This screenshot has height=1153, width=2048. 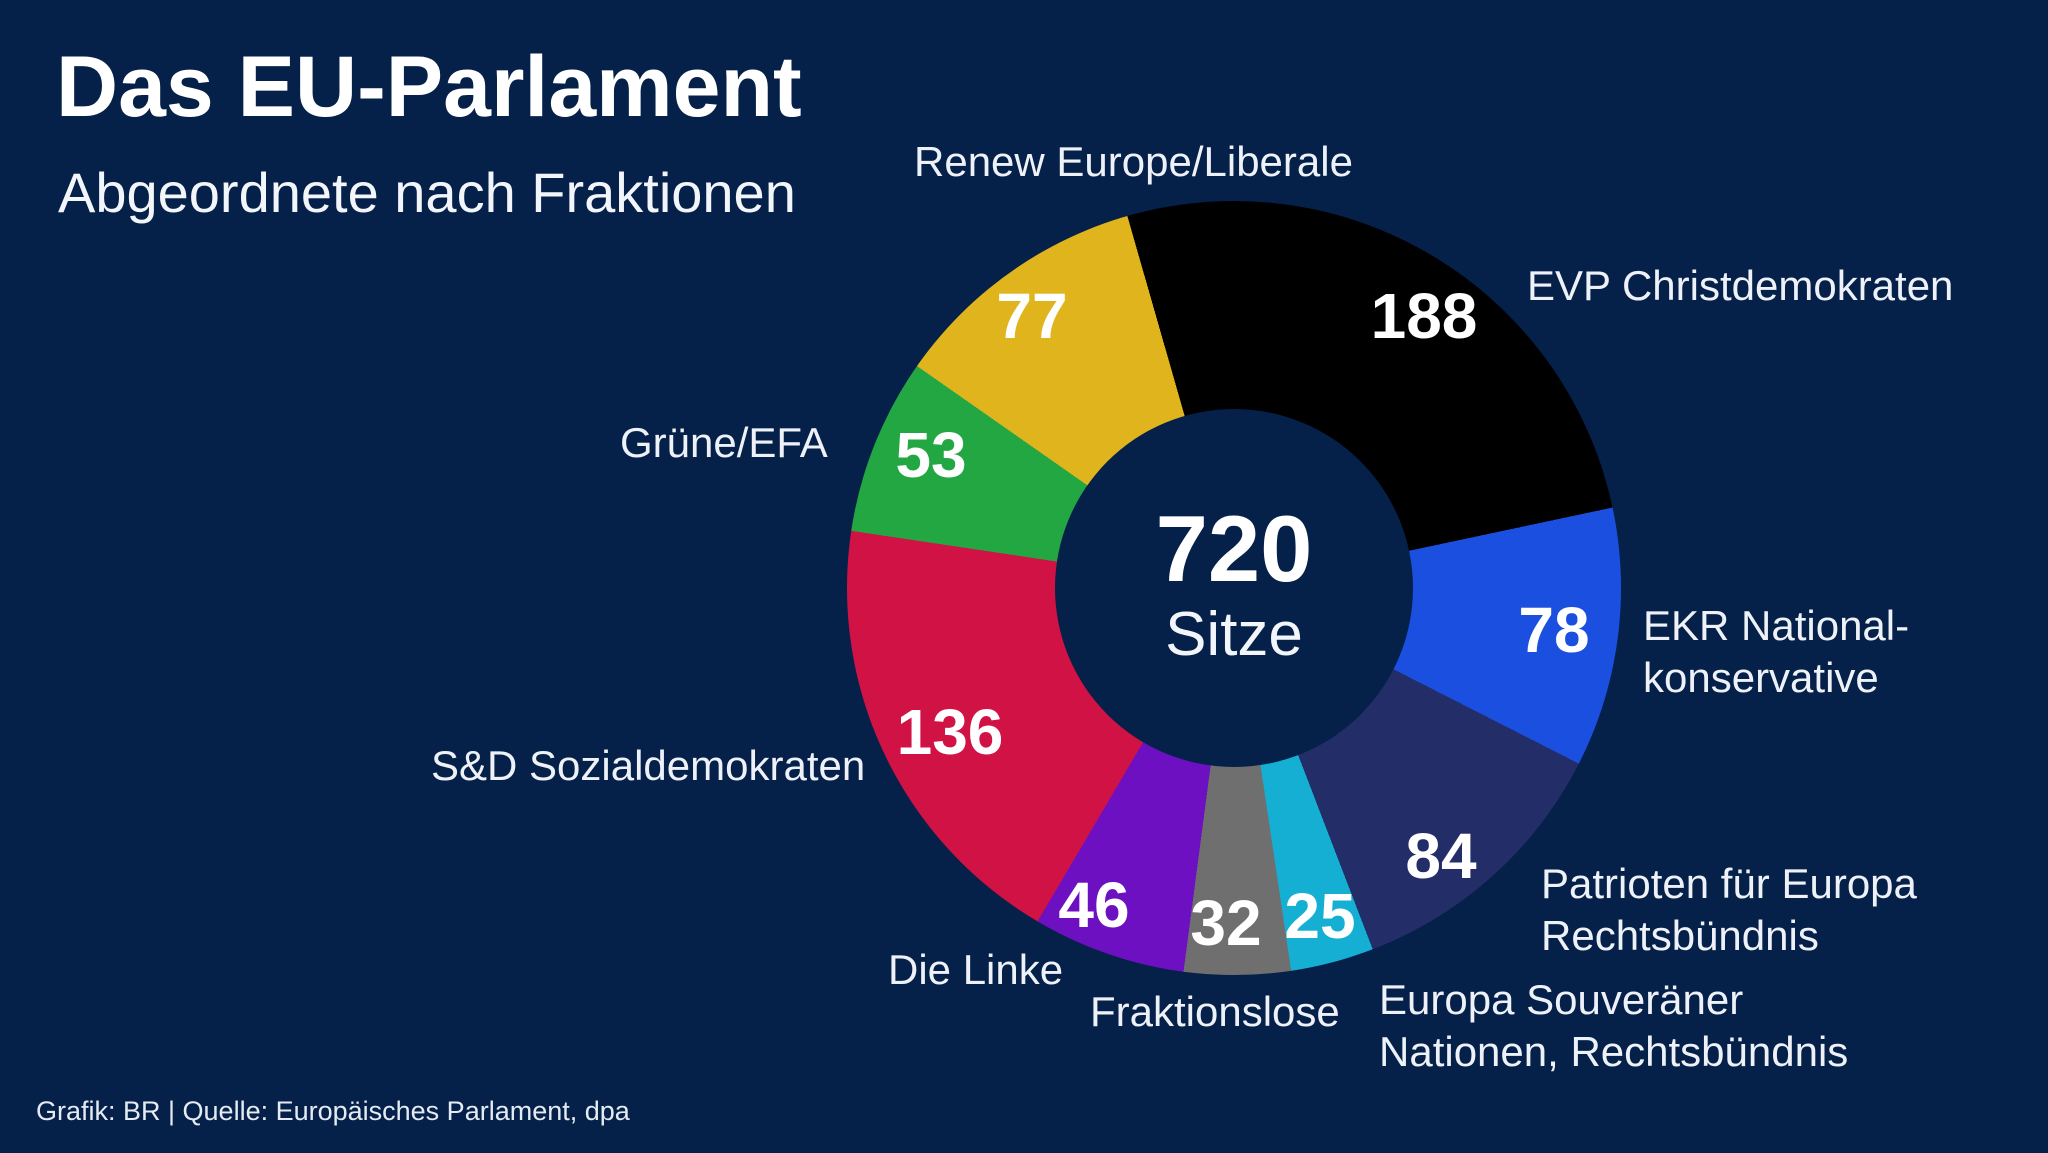 What do you see at coordinates (1234, 549) in the screenshot?
I see `chart-center-total: 720` at bounding box center [1234, 549].